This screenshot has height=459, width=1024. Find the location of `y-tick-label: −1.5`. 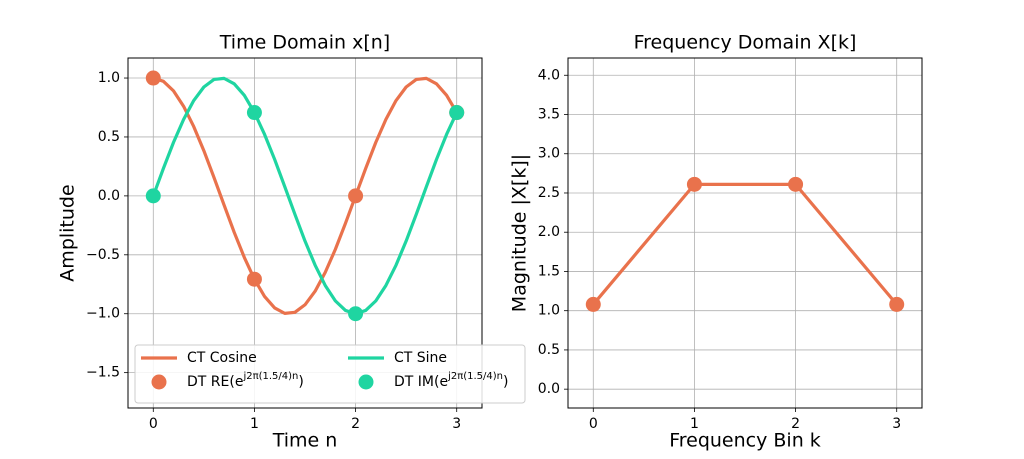

y-tick-label: −1.5 is located at coordinates (103, 373).